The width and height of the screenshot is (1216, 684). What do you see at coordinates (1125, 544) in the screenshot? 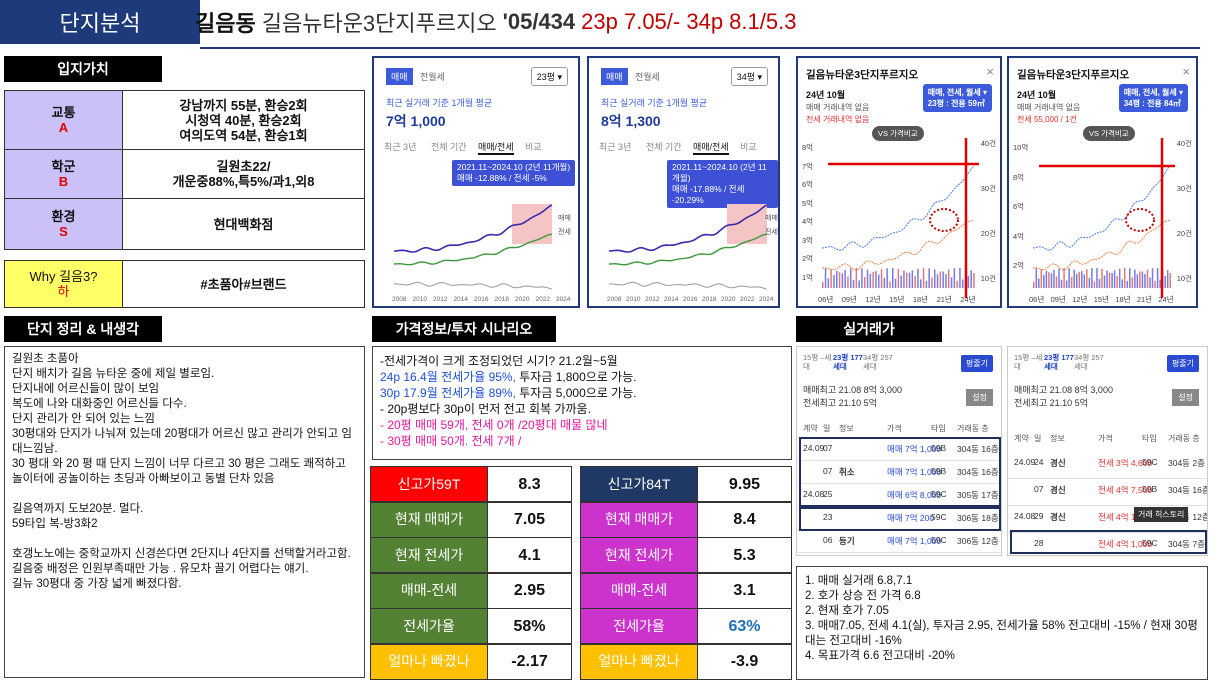
I see `trade-cell: 전세 4억 1,000` at bounding box center [1125, 544].